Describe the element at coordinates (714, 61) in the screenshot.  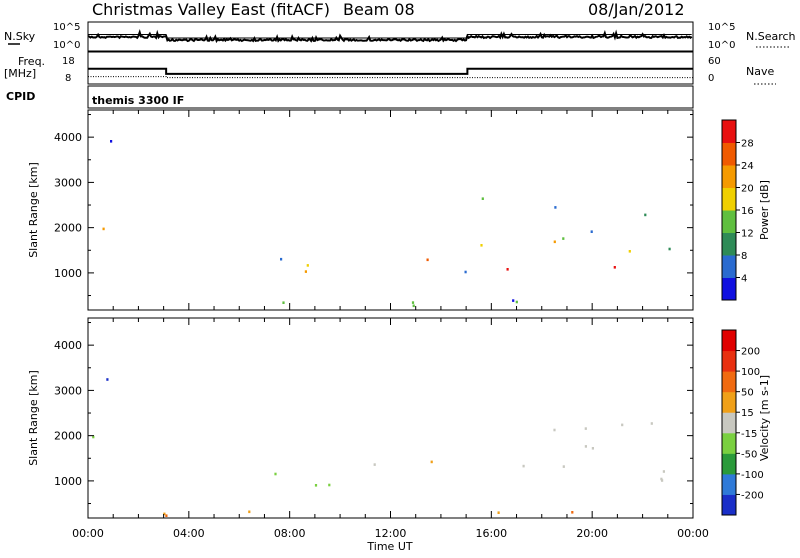
I see `nave-tick-high: 60` at that location.